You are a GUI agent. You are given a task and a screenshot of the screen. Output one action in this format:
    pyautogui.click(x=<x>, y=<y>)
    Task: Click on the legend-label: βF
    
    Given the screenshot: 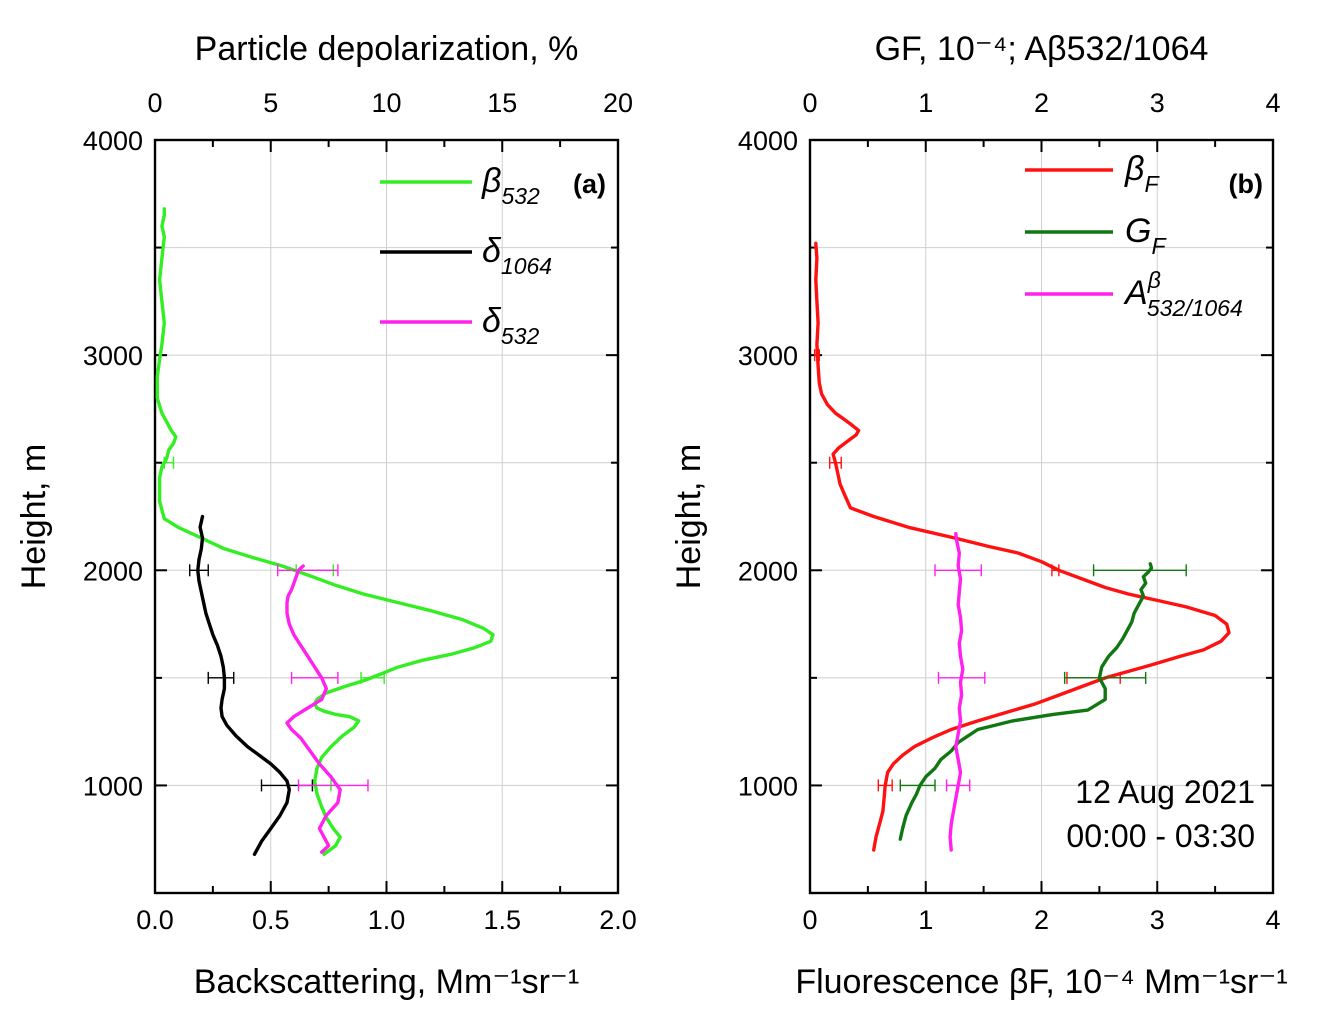 What is the action you would take?
    pyautogui.click(x=1142, y=173)
    